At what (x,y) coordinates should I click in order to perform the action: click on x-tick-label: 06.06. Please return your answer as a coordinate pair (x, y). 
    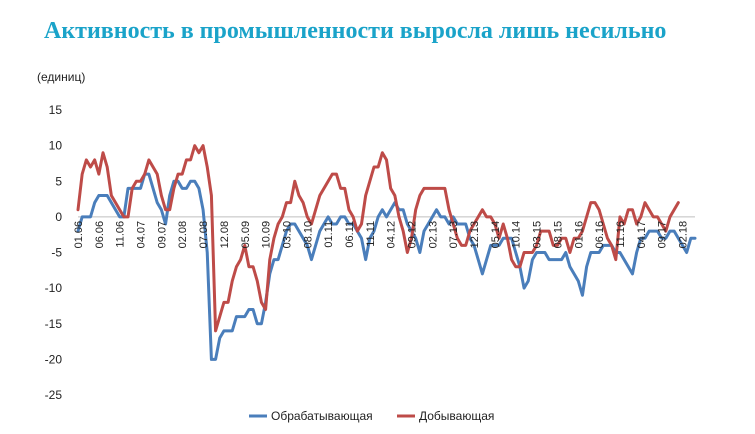
    Looking at the image, I should click on (100, 235).